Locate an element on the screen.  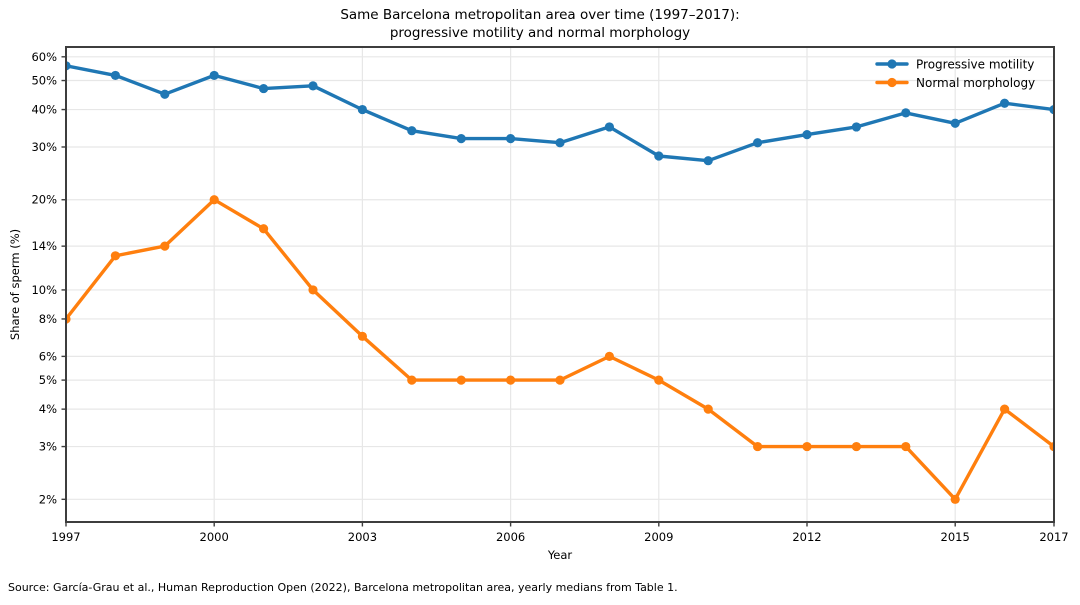
data-point-normal-morphology-2000 is located at coordinates (214, 200).